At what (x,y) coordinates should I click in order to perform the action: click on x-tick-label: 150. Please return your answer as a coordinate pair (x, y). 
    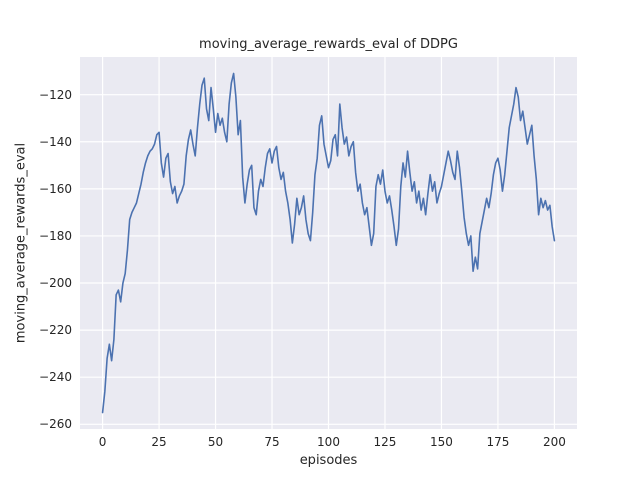
    Looking at the image, I should click on (441, 442).